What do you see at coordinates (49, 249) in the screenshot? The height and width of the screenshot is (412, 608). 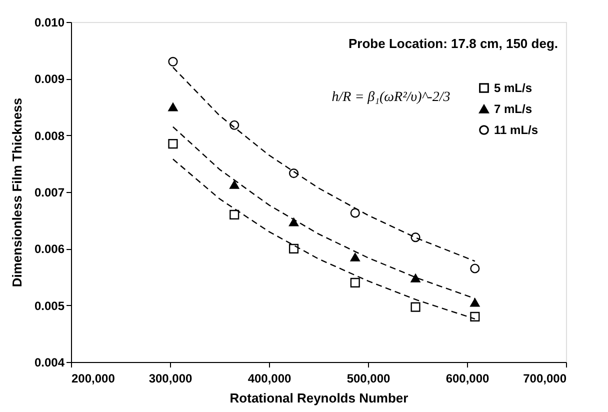 I see `y-tick-label: 0.006` at bounding box center [49, 249].